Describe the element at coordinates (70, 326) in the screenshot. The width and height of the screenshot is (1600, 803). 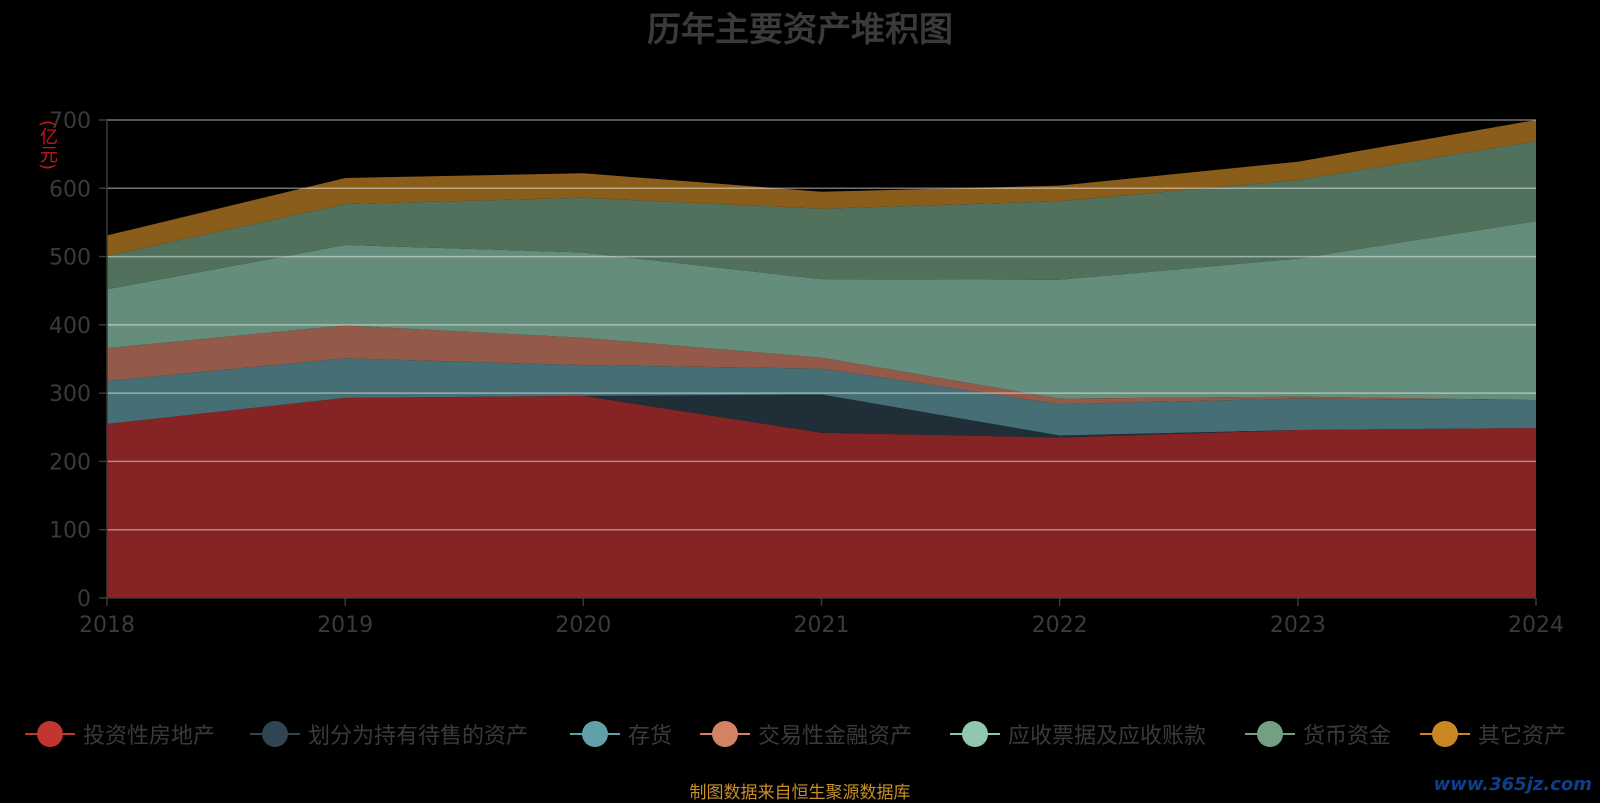
I see `y-tick-label: 400` at that location.